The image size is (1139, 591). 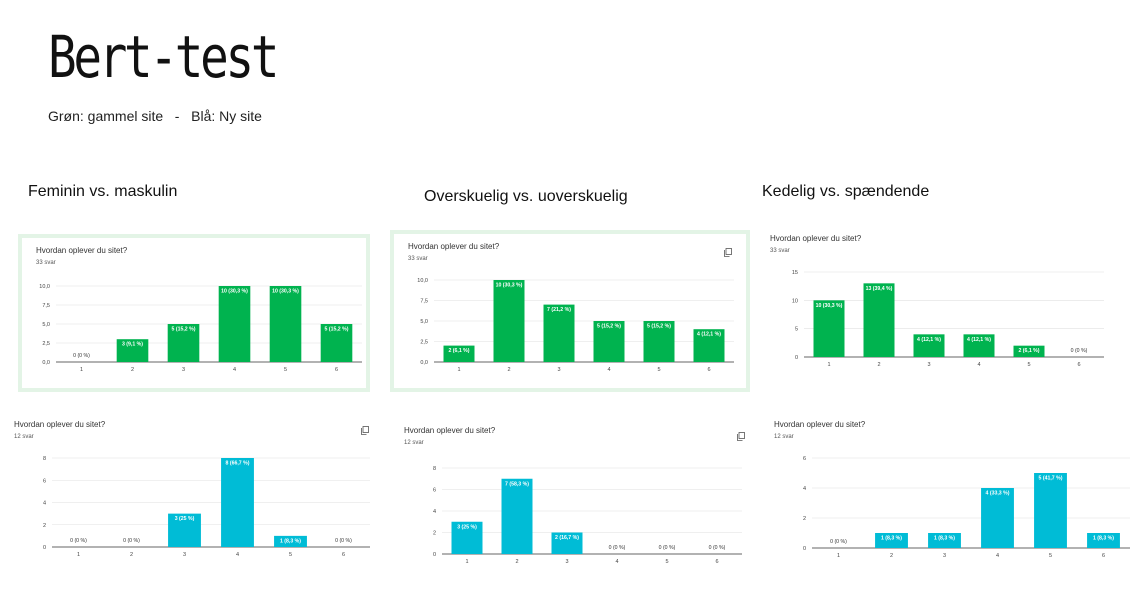 I want to click on data-label: 8 (66,7 %), so click(x=238, y=464).